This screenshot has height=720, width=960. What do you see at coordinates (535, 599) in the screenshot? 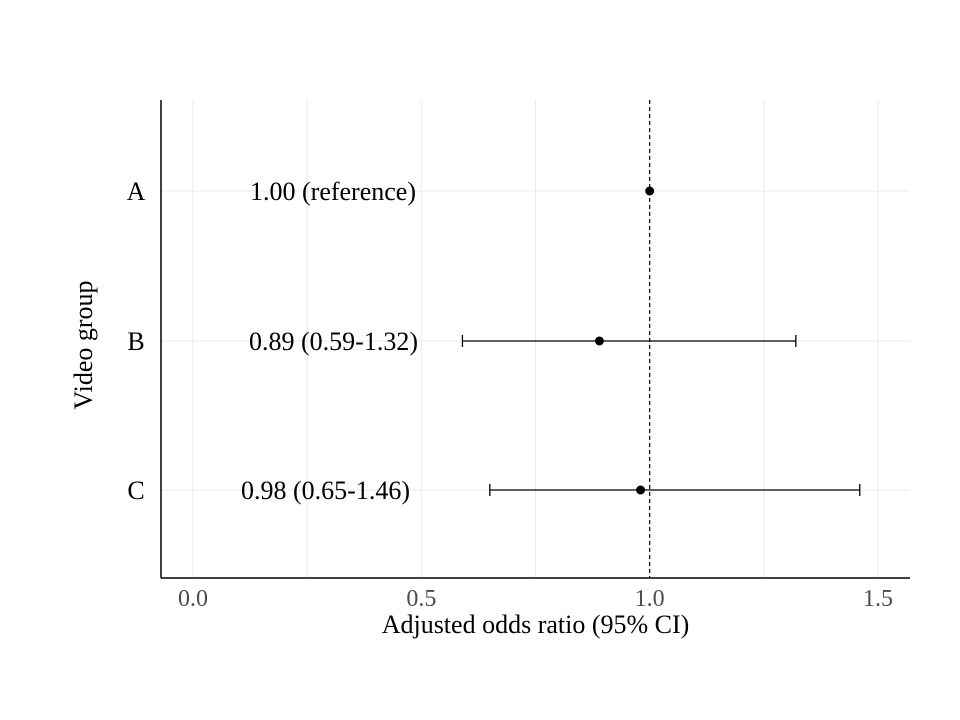
I see `x-tick-labels: 0.0 0.5 1.0 1.5` at bounding box center [535, 599].